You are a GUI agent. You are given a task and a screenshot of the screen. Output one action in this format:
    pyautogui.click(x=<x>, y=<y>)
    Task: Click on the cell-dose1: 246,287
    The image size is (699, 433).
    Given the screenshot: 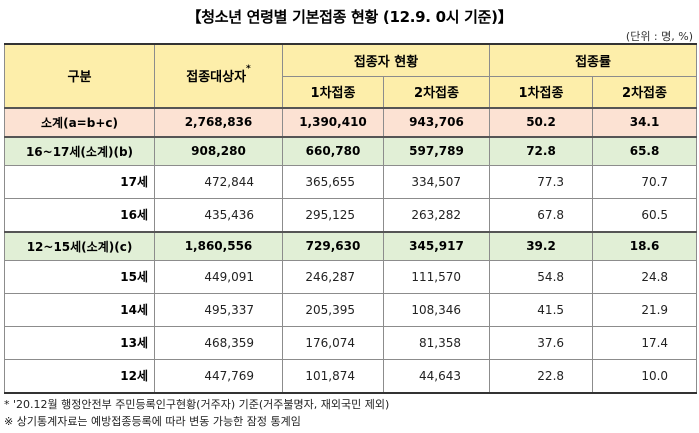 What is the action you would take?
    pyautogui.click(x=333, y=276)
    